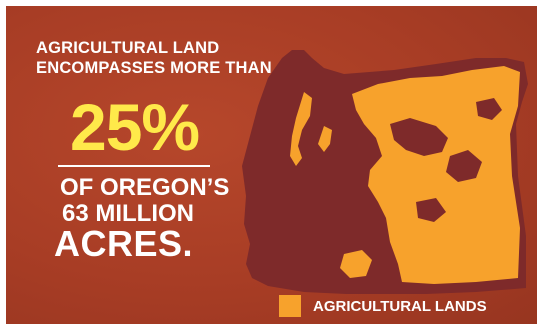 Image resolution: width=543 pixels, height=330 pixels. What do you see at coordinates (154, 68) in the screenshot?
I see `headline-line-2: ENCOMPASSES MORE THAN` at bounding box center [154, 68].